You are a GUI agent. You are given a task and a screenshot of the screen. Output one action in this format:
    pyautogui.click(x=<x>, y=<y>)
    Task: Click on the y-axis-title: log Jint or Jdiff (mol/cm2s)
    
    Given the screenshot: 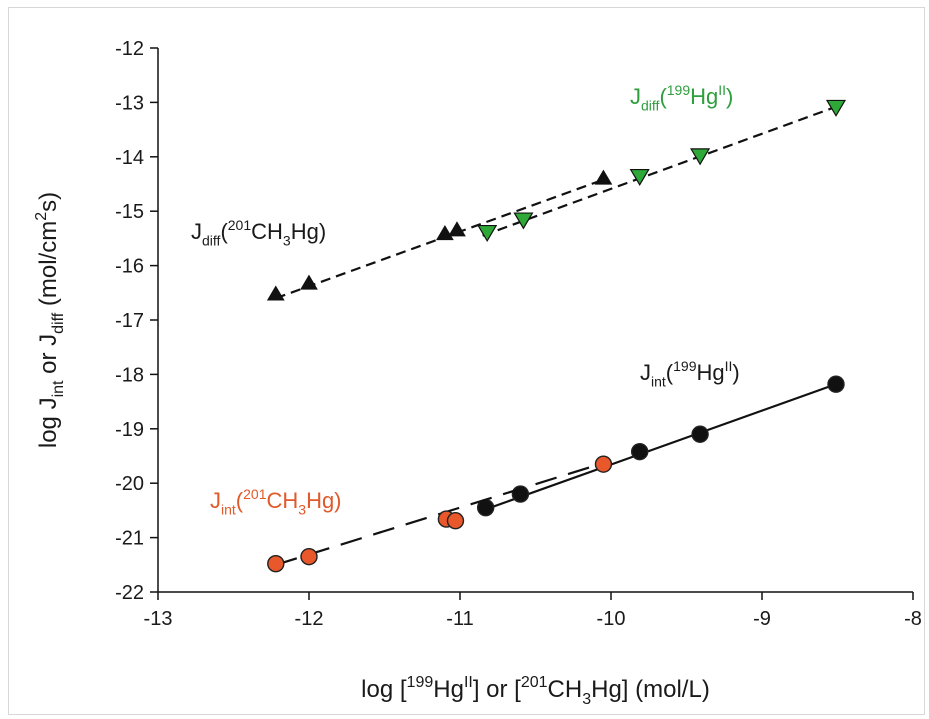 What is the action you would take?
    pyautogui.click(x=50, y=320)
    